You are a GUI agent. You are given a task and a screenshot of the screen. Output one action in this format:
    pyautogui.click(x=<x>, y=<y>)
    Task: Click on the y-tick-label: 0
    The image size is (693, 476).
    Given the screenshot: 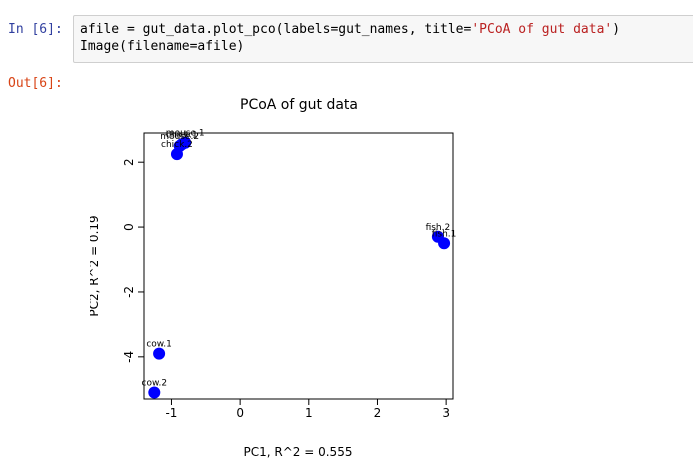 What is the action you would take?
    pyautogui.click(x=129, y=227)
    